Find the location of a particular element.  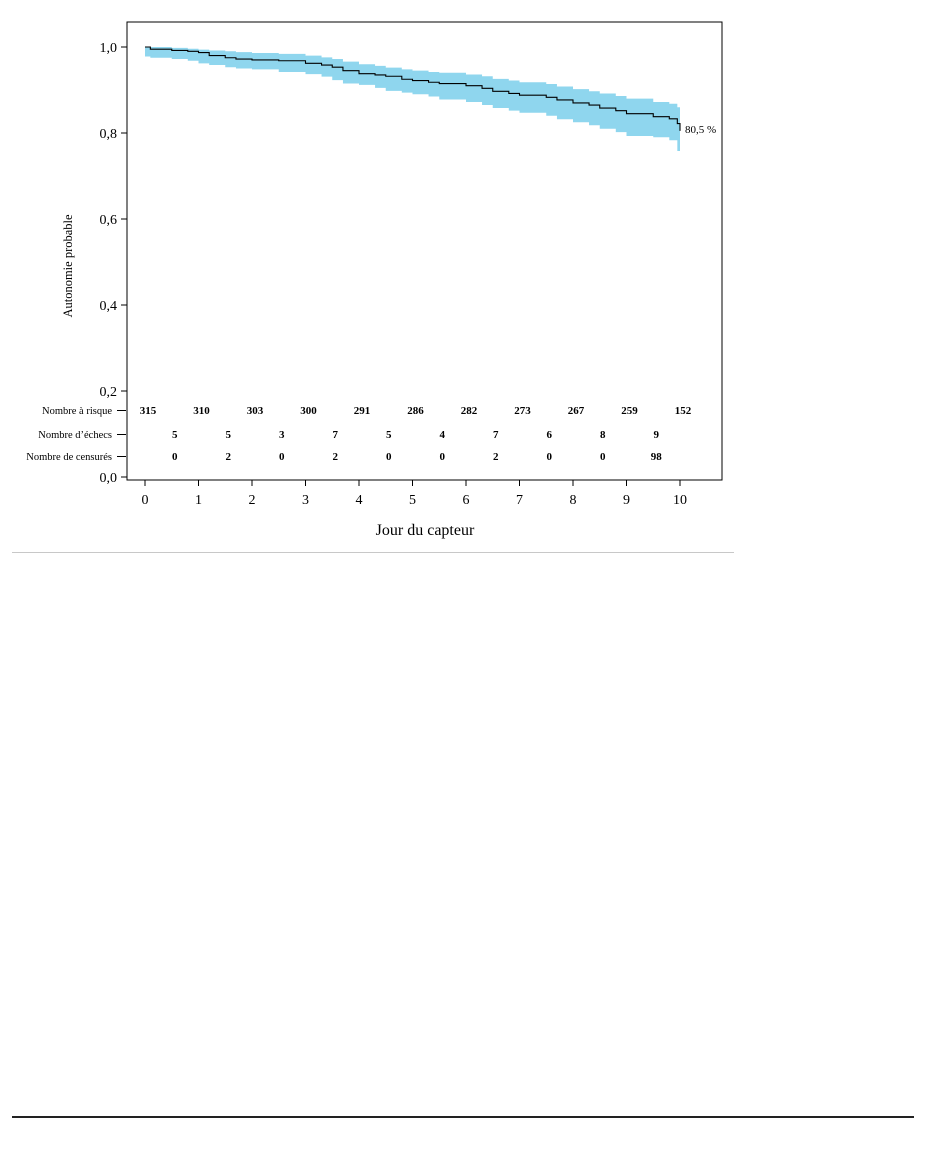

x-tick-label: 3 is located at coordinates (305, 500).